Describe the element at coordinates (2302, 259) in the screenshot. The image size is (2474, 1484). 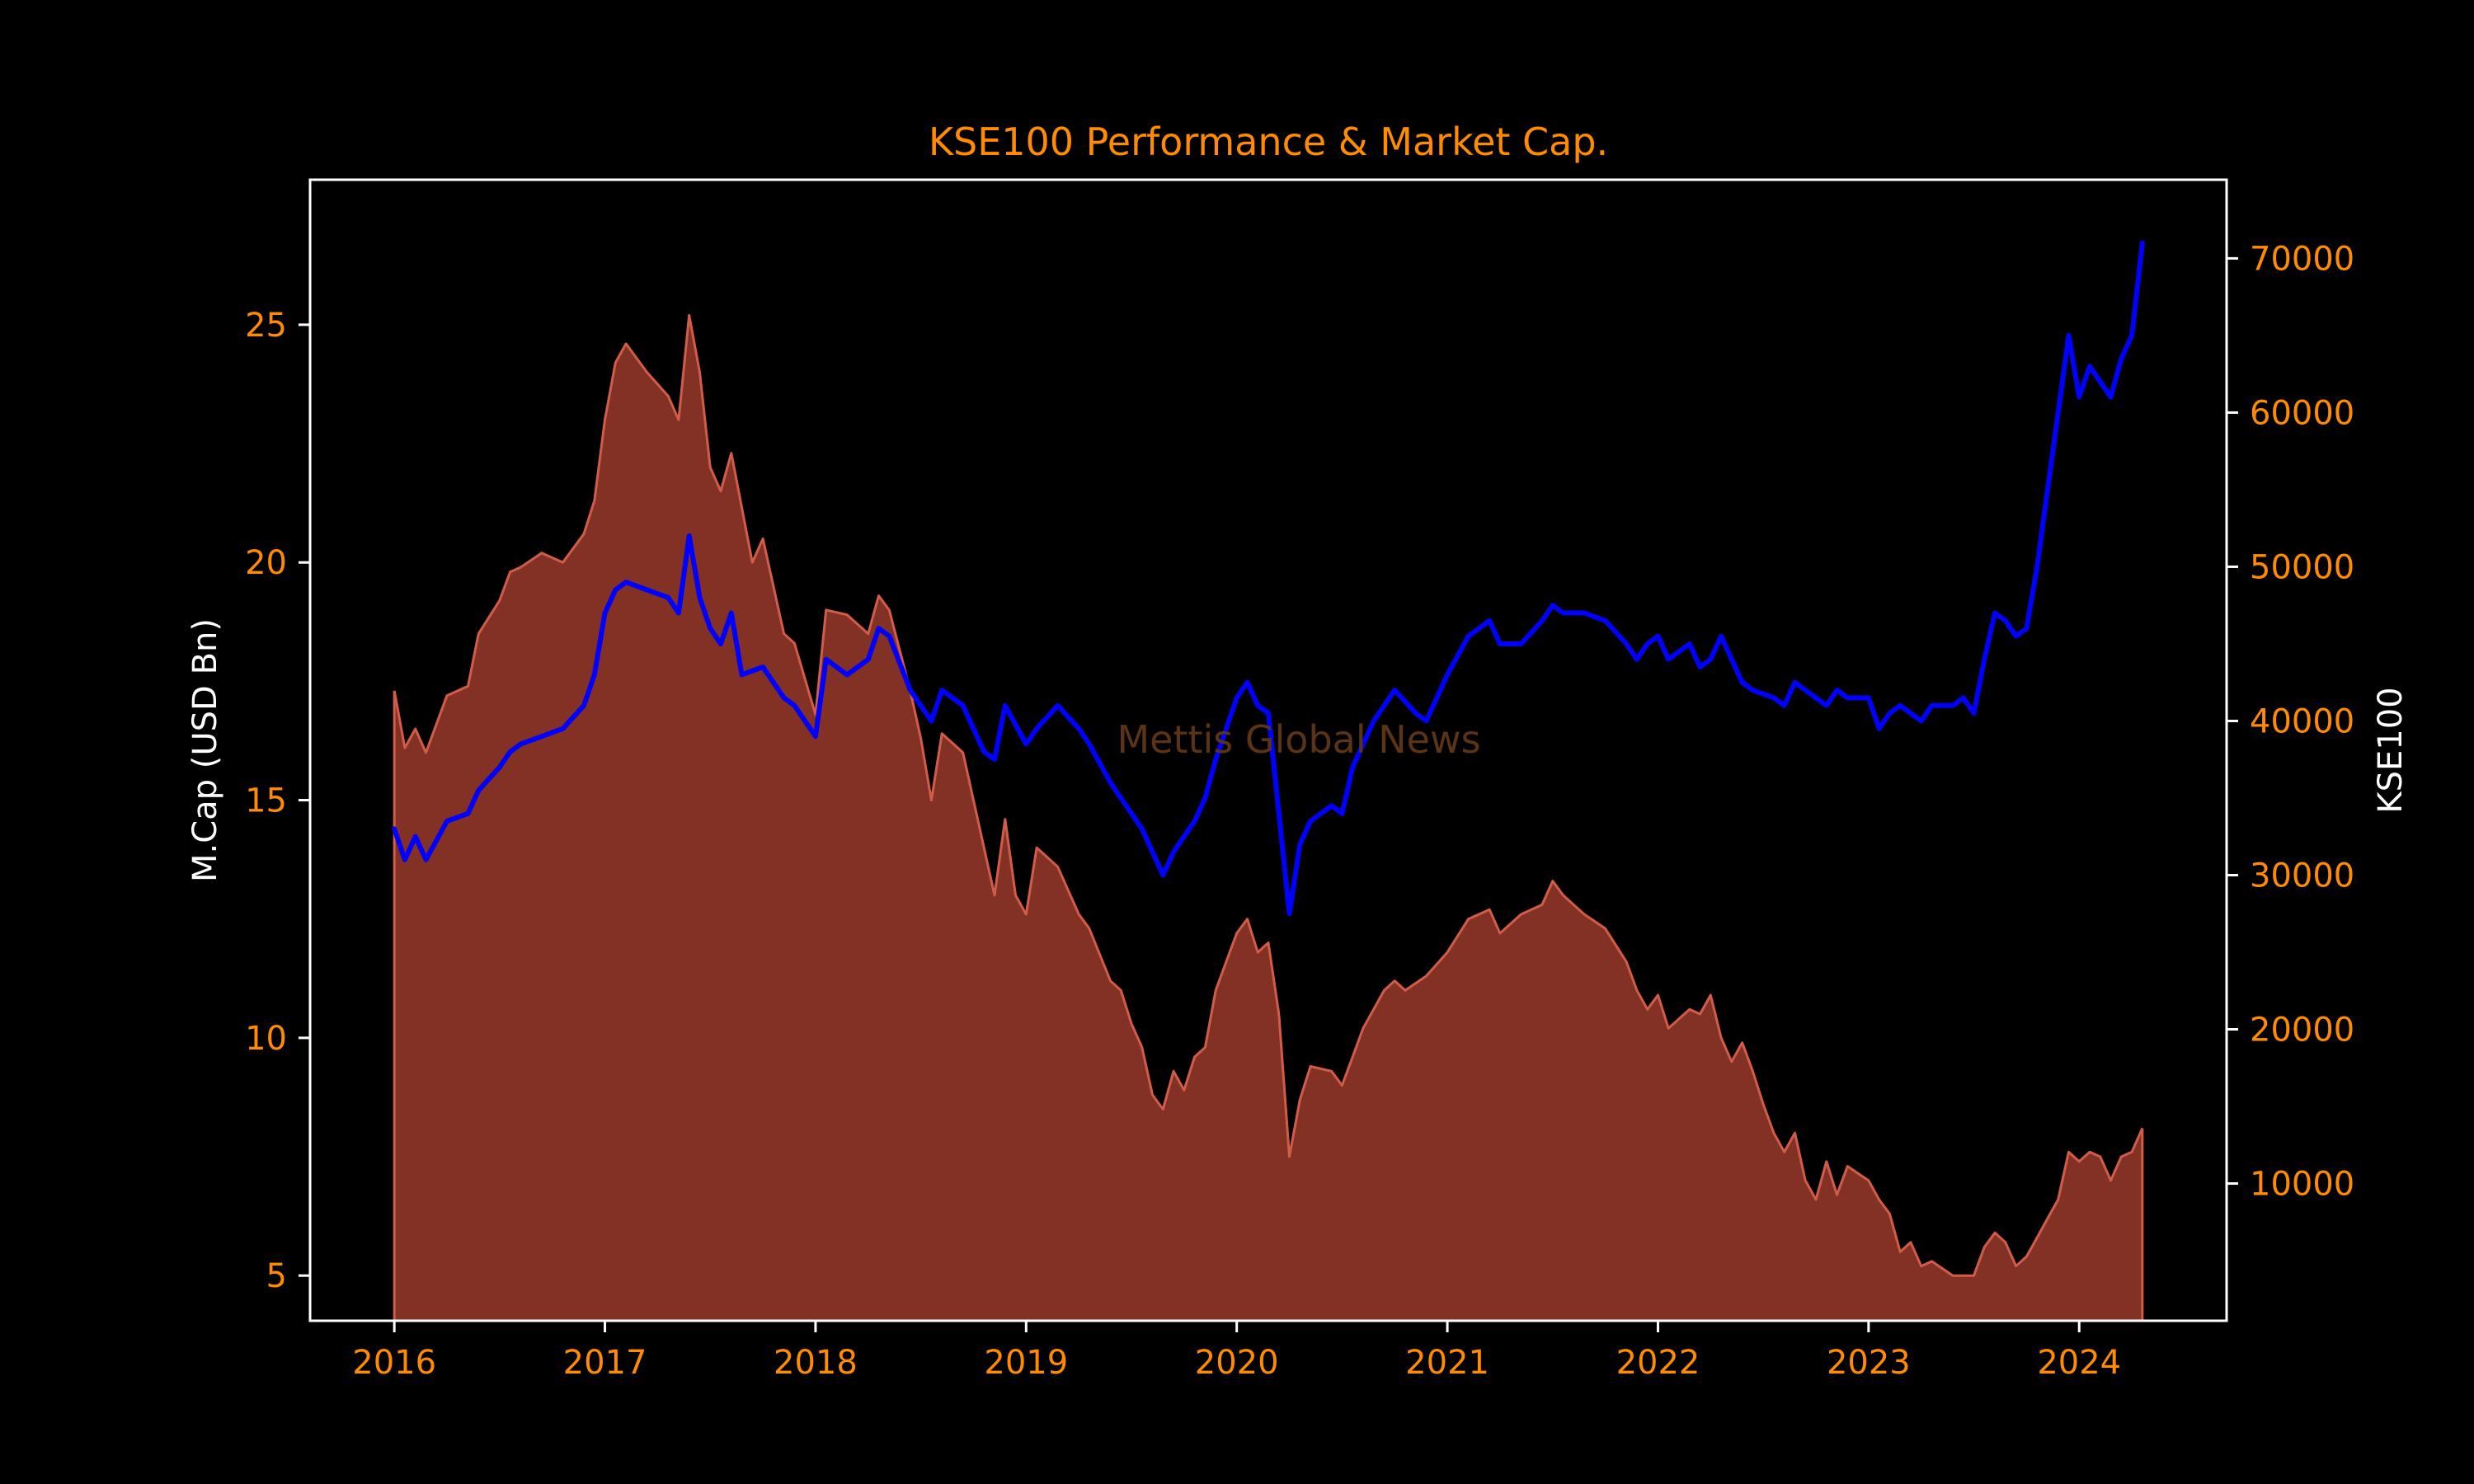
I see `right-tick-label: 70000` at that location.